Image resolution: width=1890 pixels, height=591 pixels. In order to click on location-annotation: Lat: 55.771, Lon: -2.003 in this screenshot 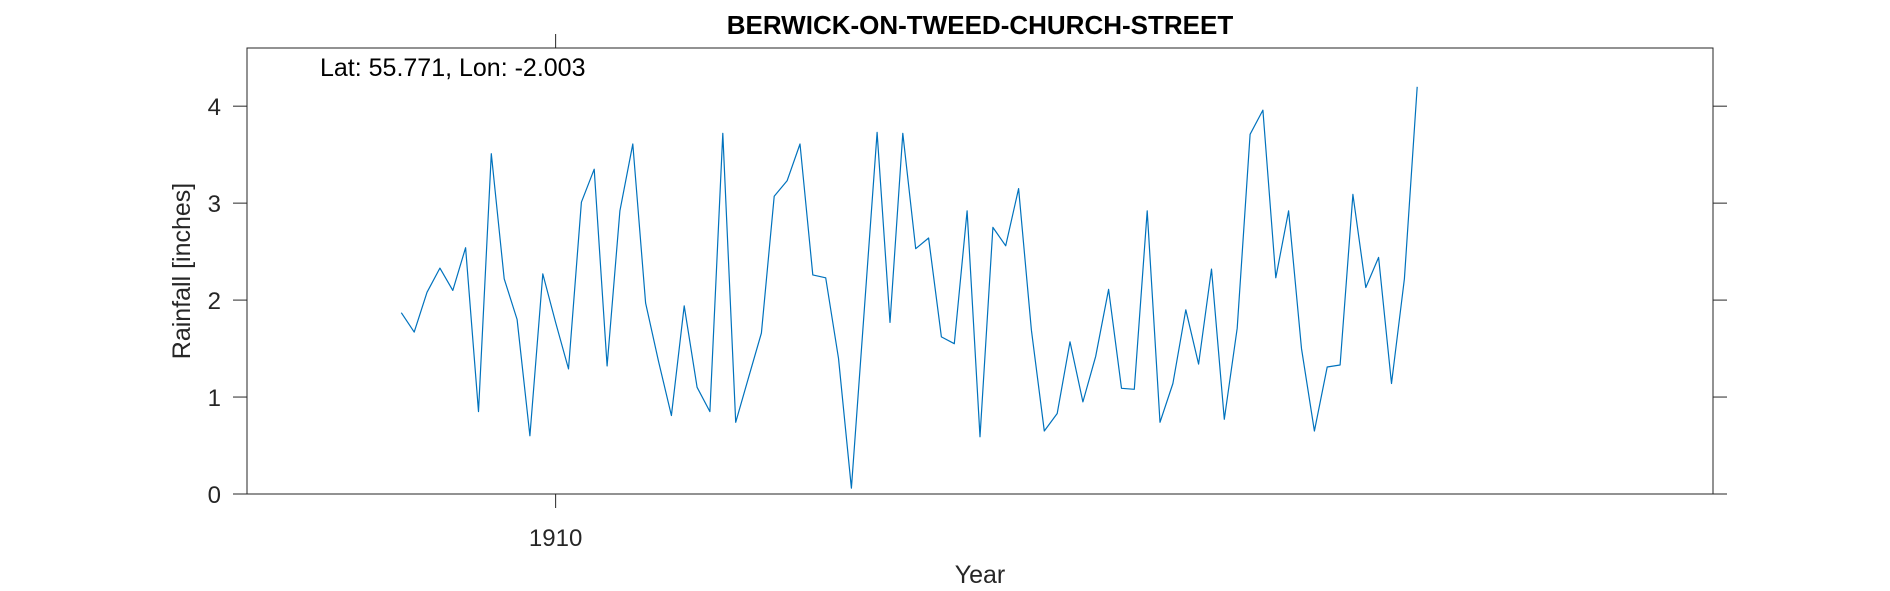, I will do `click(453, 68)`.